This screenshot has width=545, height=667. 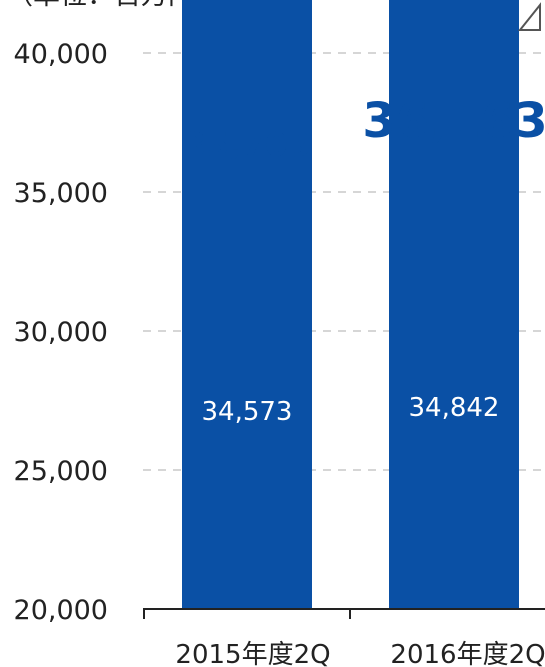 I want to click on corner-decoration, so click(x=529, y=16).